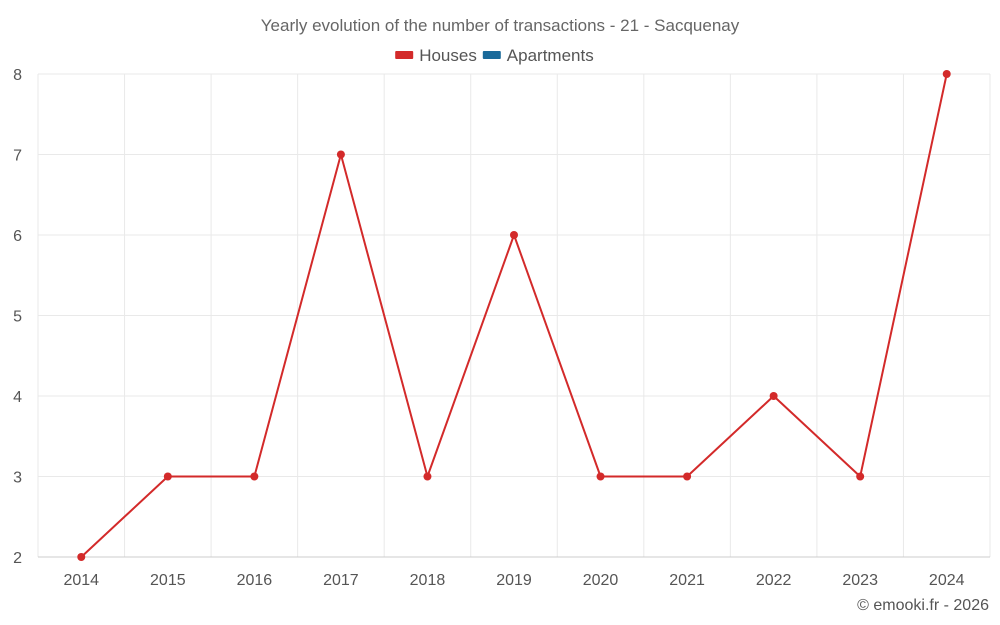  I want to click on y-tick-label: 2, so click(17, 558).